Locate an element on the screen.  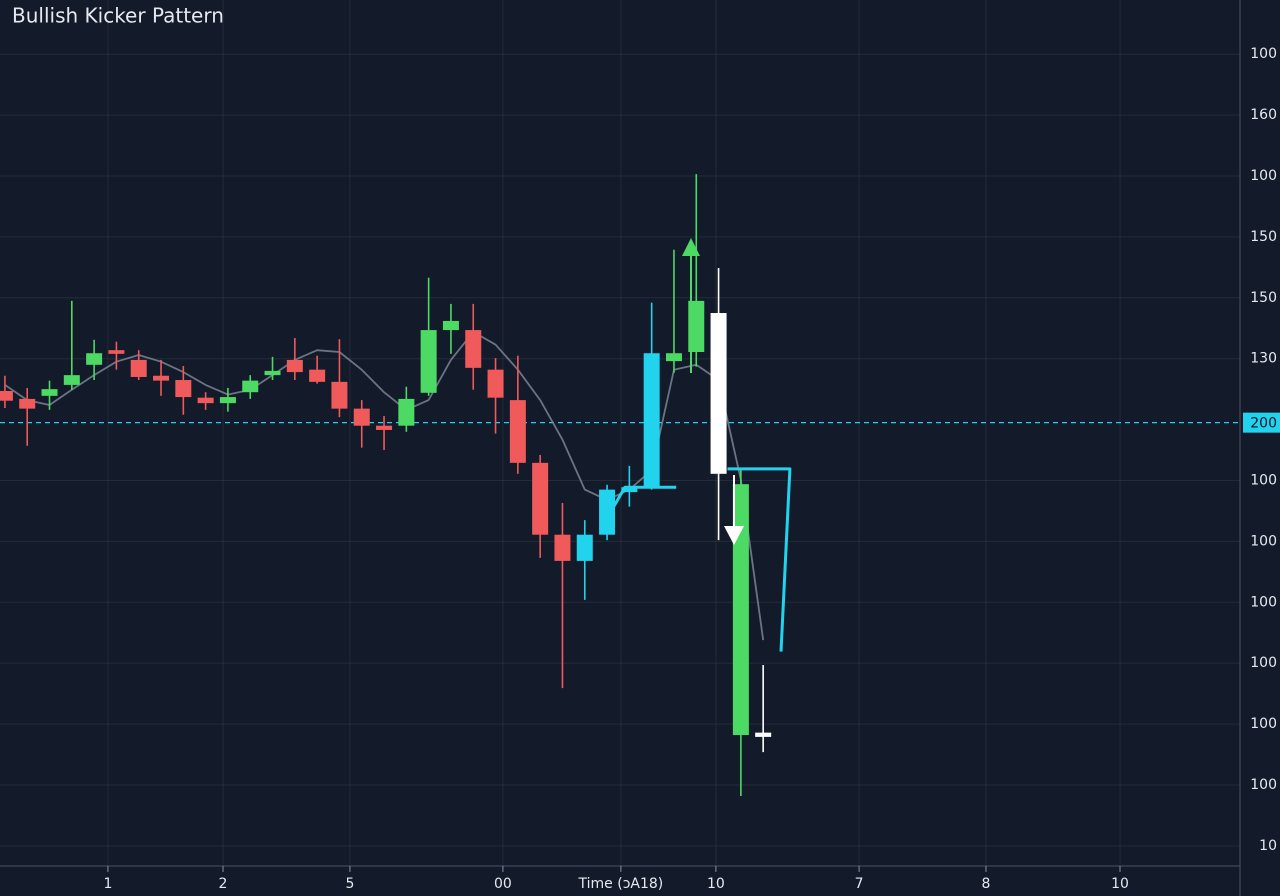
price-label-box is located at coordinates (1261, 422).